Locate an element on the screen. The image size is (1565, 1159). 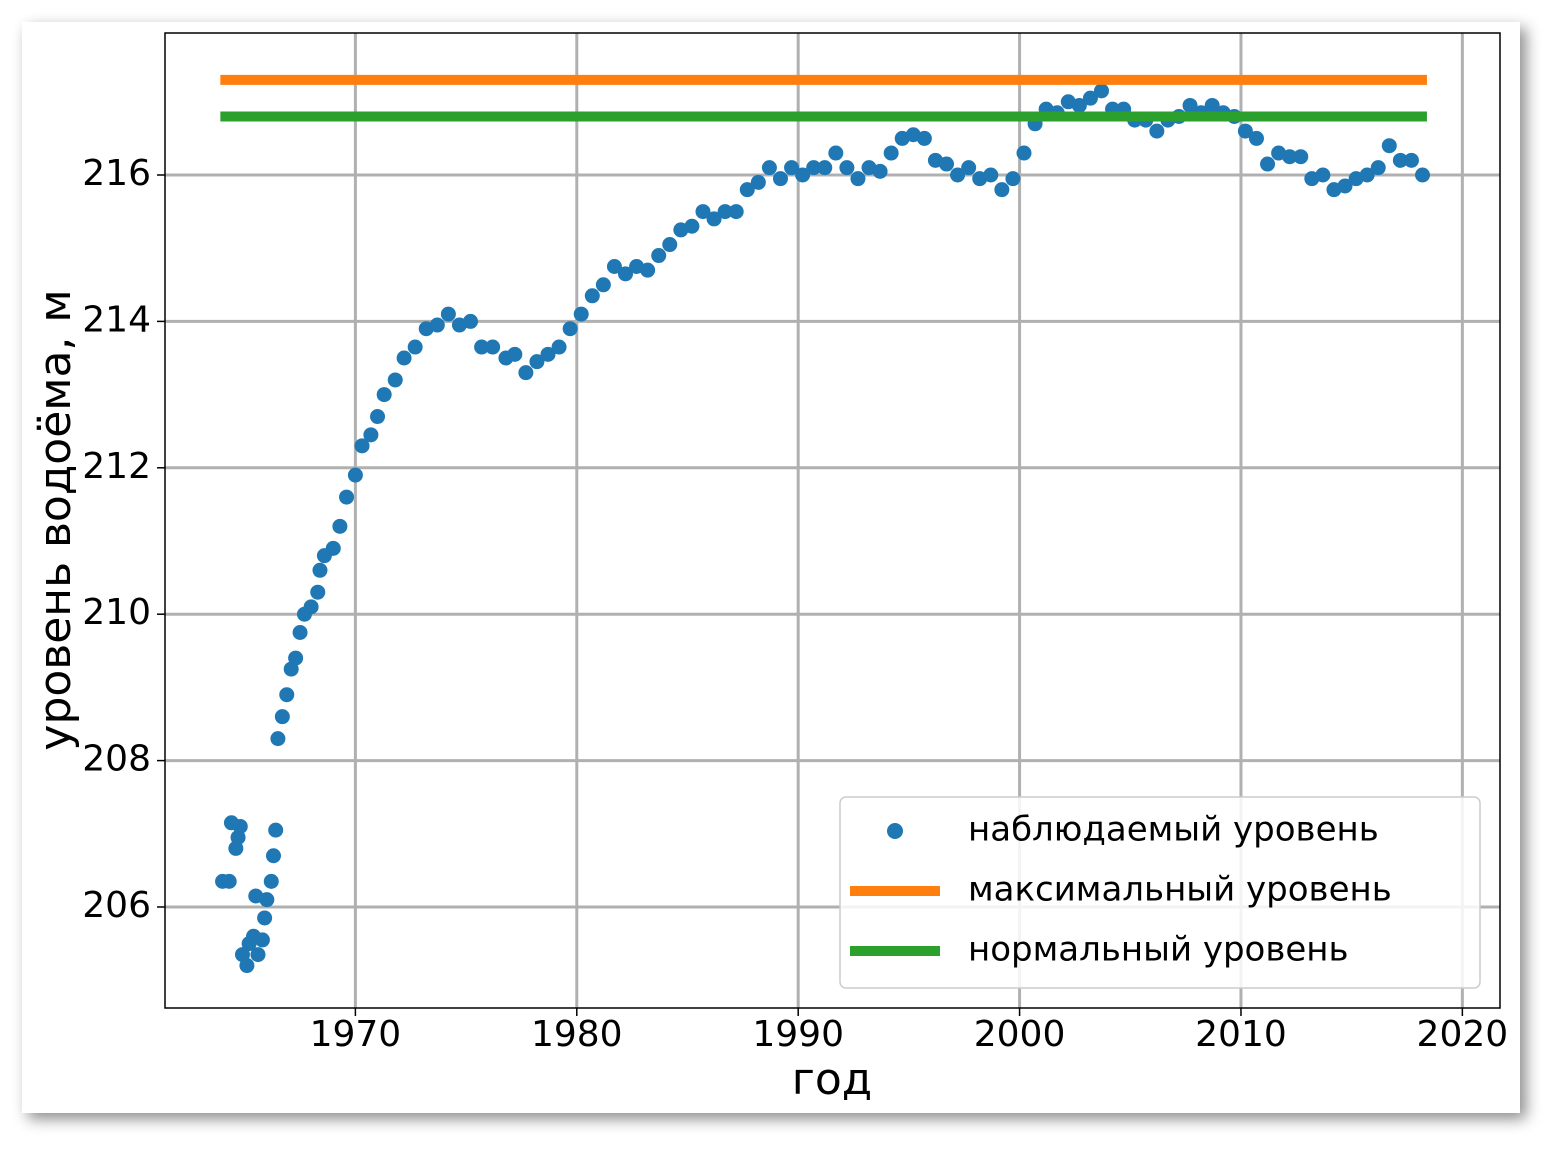
y-tick-label: 208 is located at coordinates (116, 759).